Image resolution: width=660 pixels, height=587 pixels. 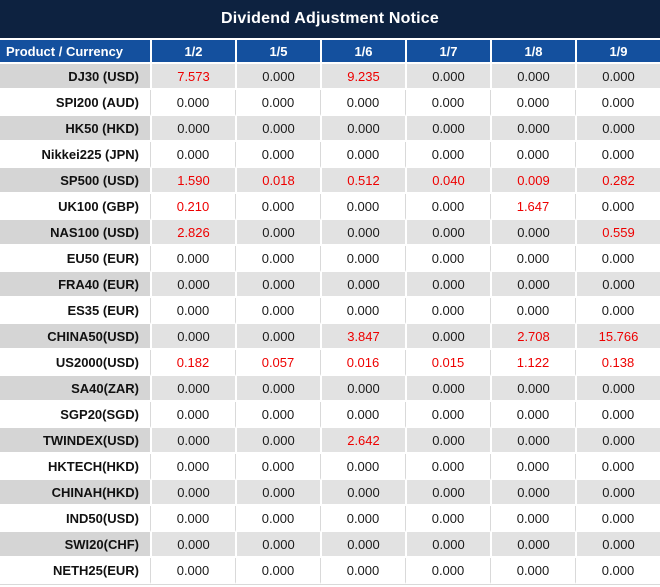 I want to click on product-cell: IND50(USD), so click(x=75, y=519).